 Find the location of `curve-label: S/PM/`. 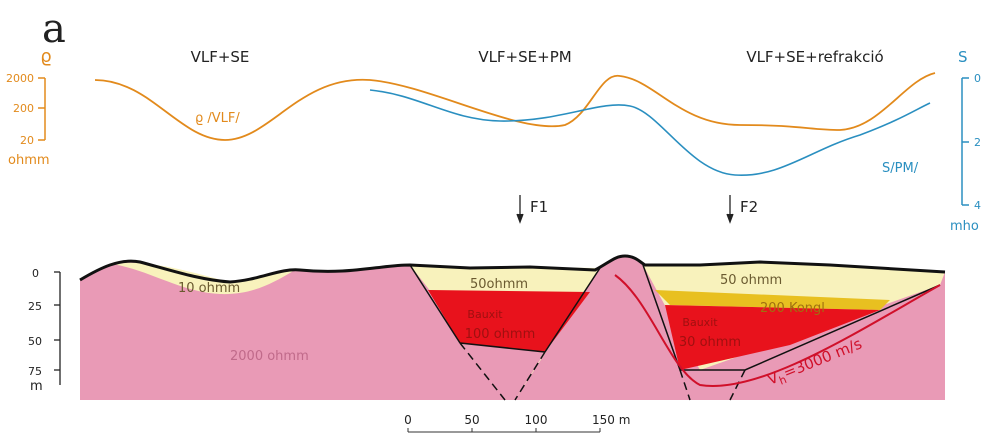

curve-label: S/PM/ is located at coordinates (900, 168).